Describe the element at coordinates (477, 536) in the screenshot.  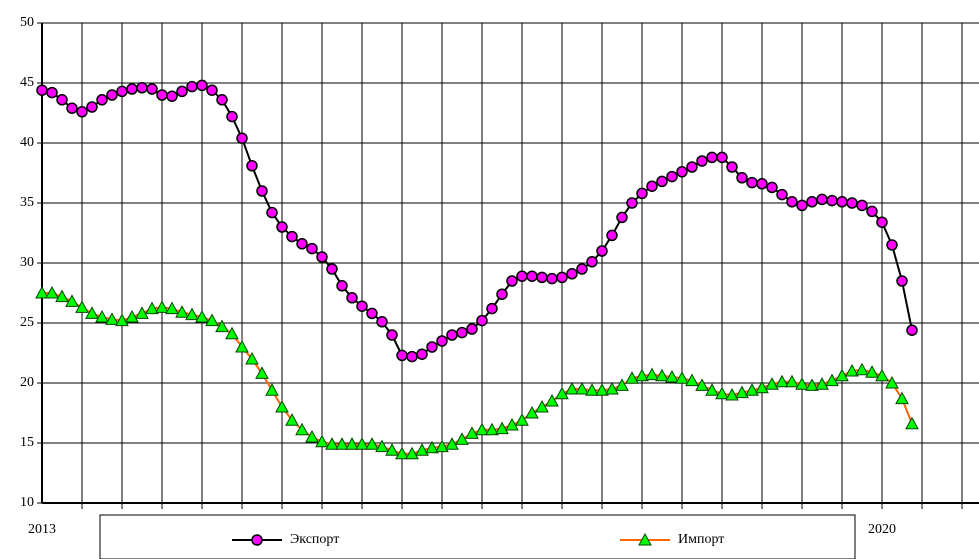
I see `legend-box` at that location.